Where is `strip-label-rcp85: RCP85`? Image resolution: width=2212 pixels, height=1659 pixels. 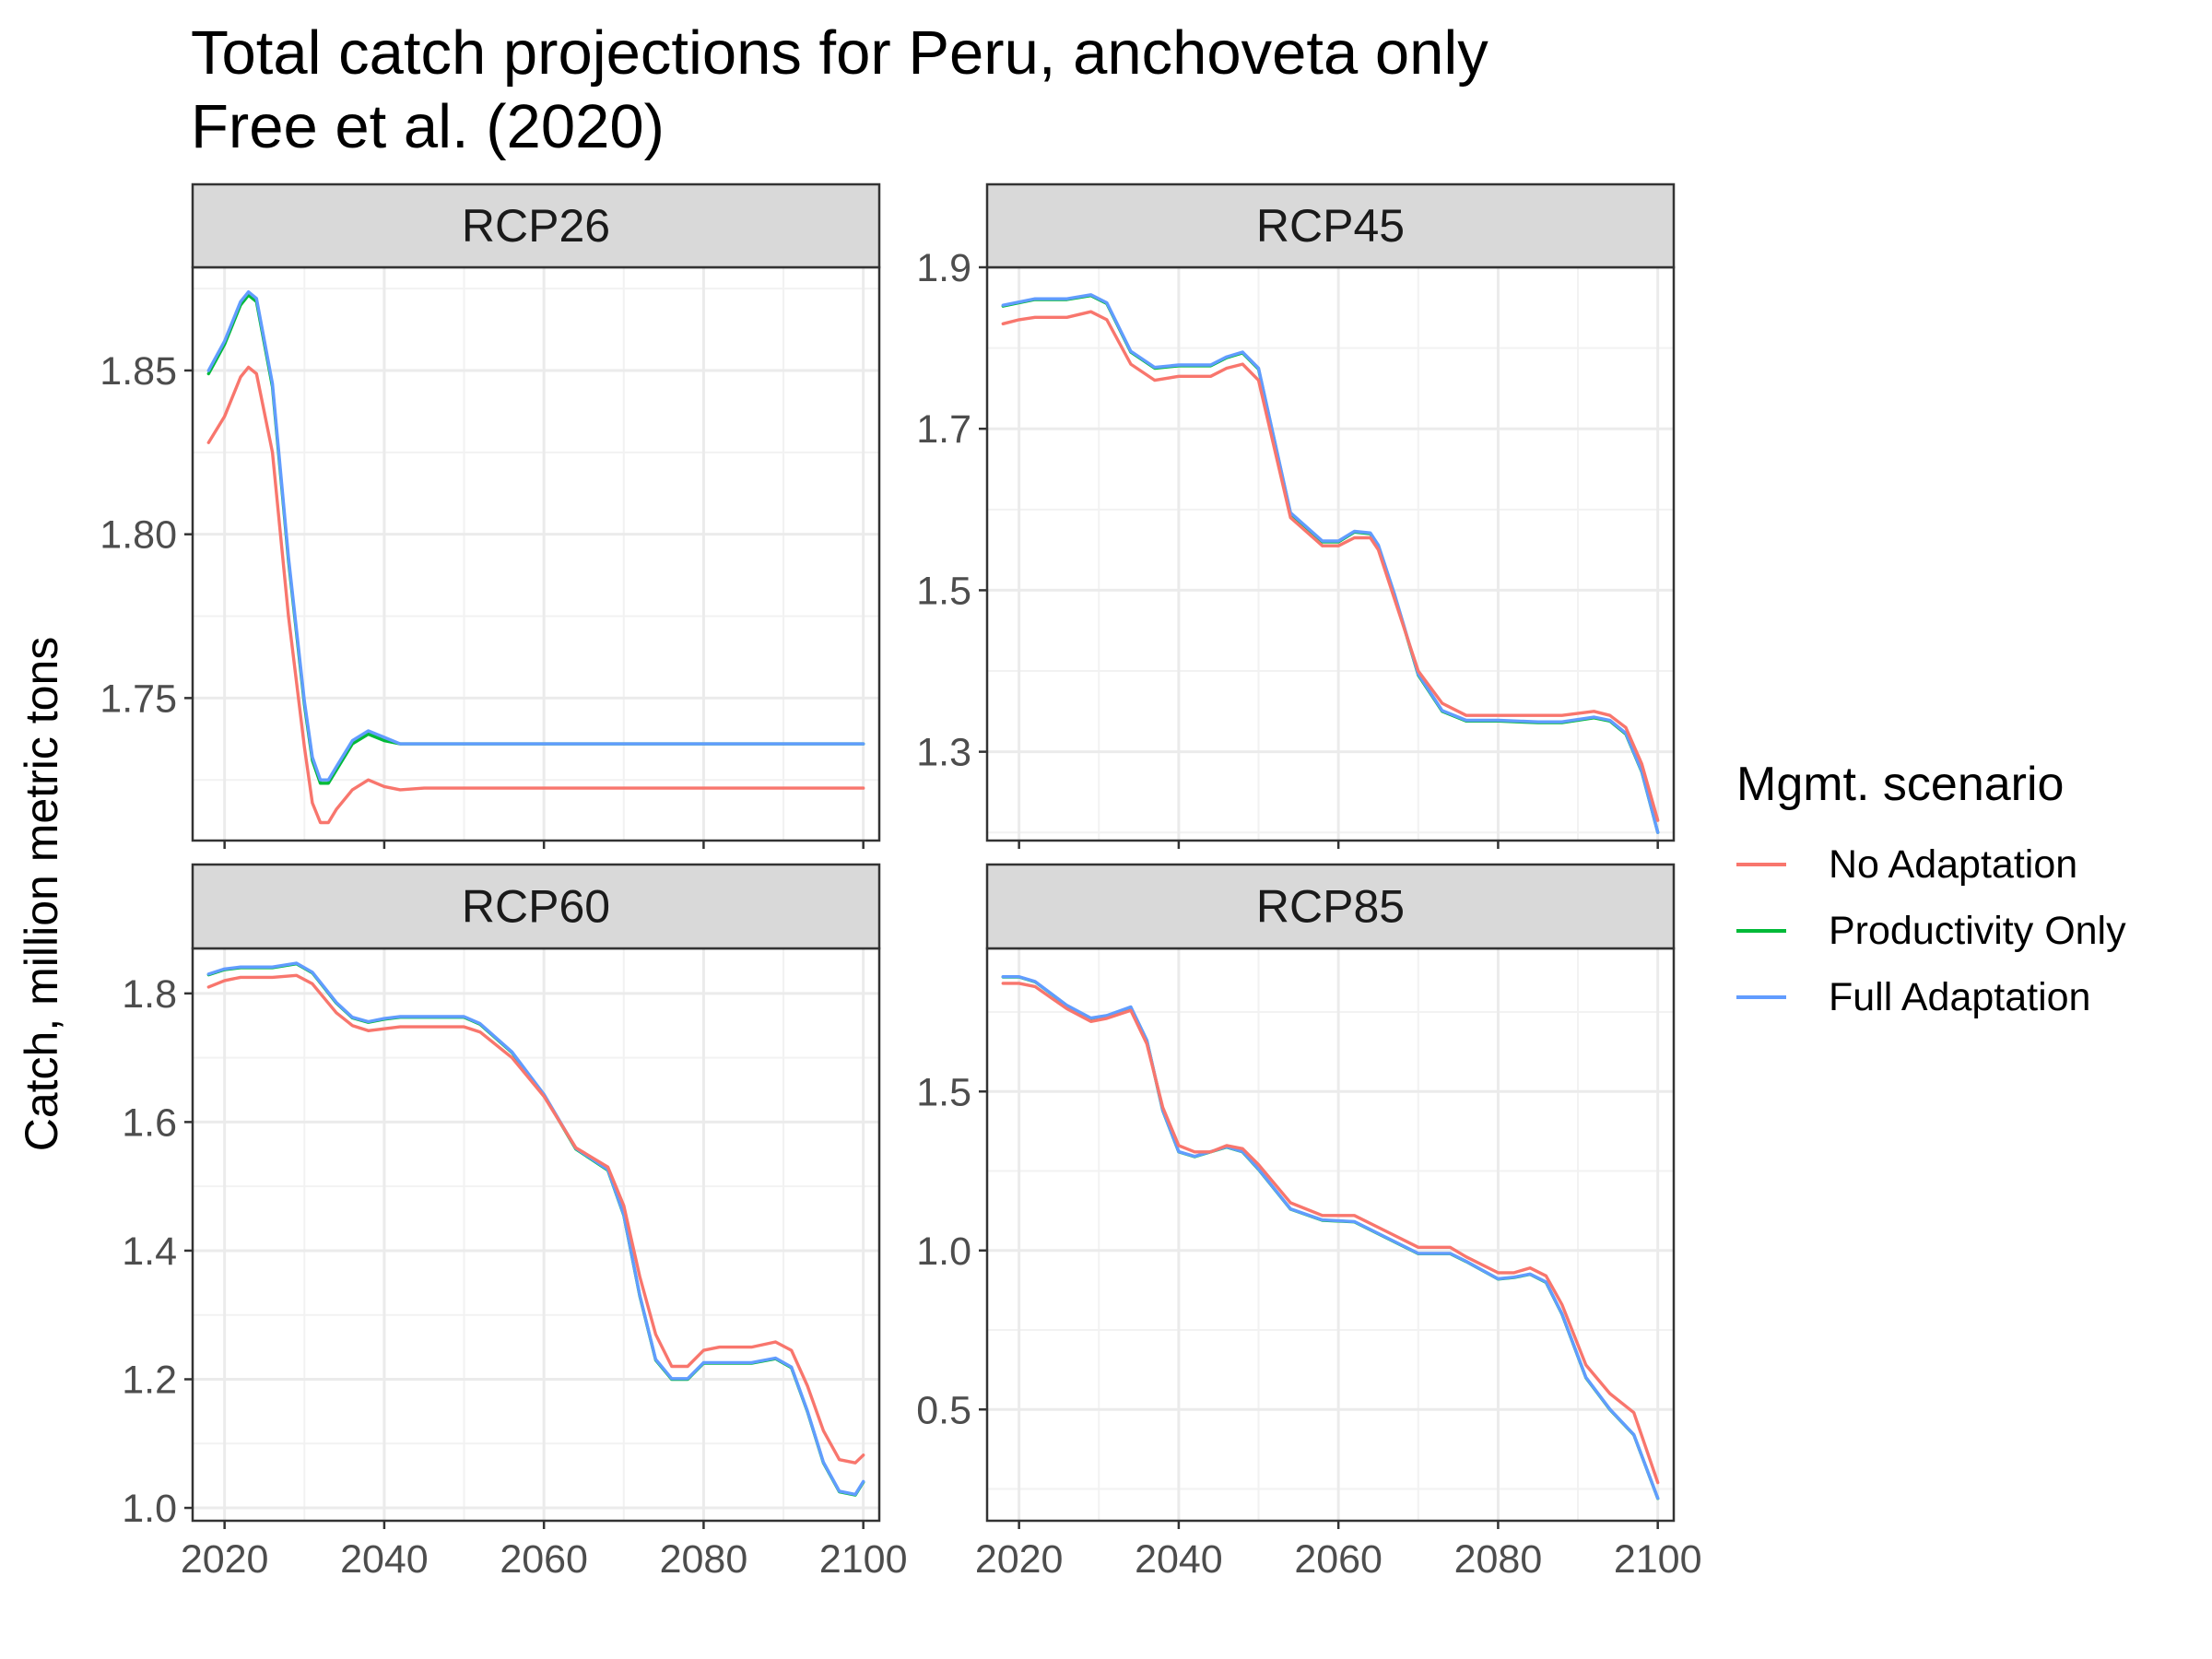 strip-label-rcp85: RCP85 is located at coordinates (1330, 907).